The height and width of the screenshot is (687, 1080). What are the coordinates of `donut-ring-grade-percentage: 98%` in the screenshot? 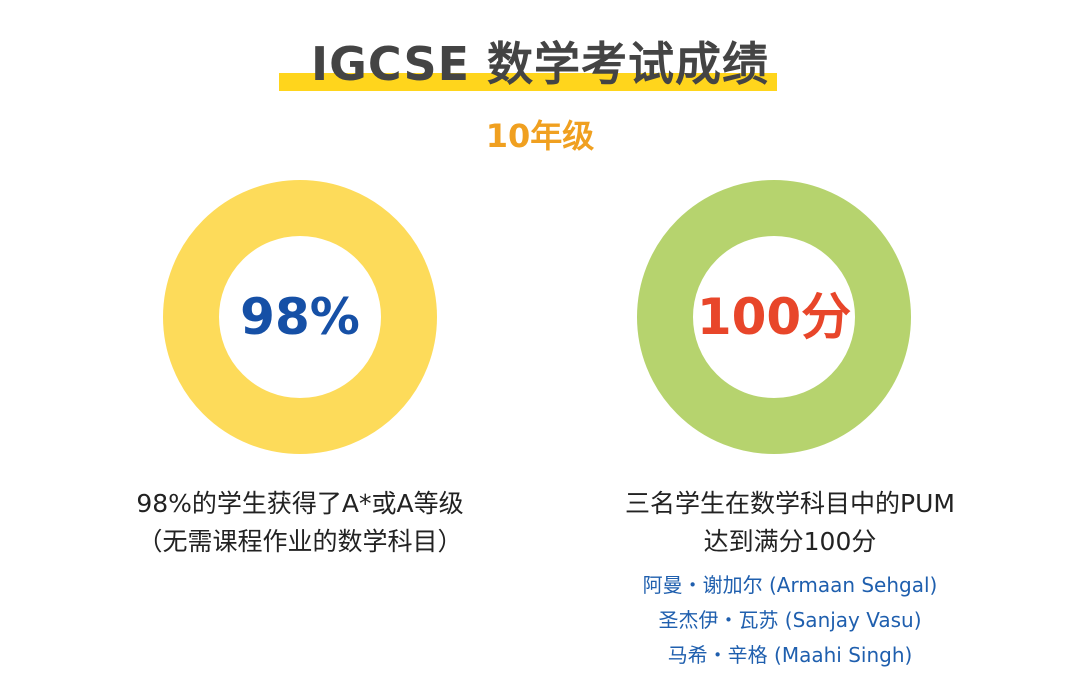 It's located at (300, 317).